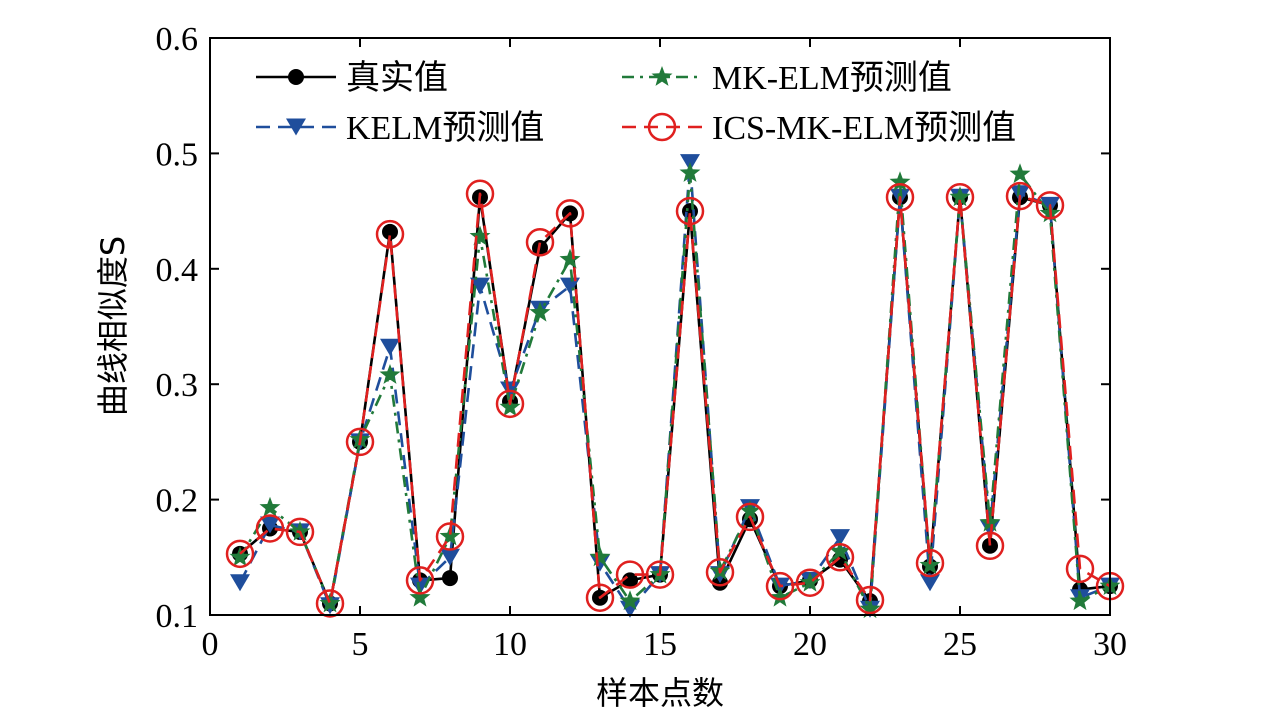 This screenshot has height=718, width=1276. Describe the element at coordinates (660, 644) in the screenshot. I see `x-tick-label: 15` at that location.